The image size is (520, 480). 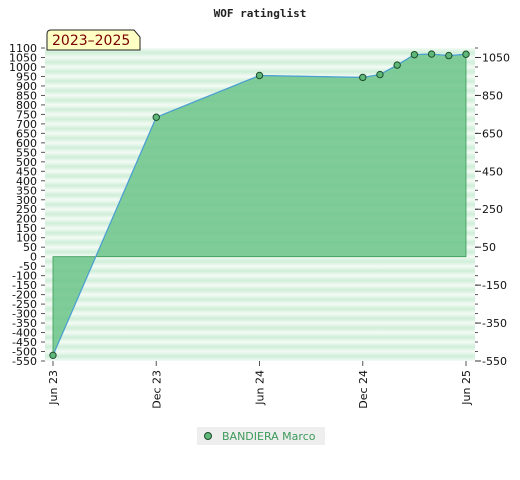 What do you see at coordinates (53, 388) in the screenshot?
I see `x-tick-label: Jun 23` at bounding box center [53, 388].